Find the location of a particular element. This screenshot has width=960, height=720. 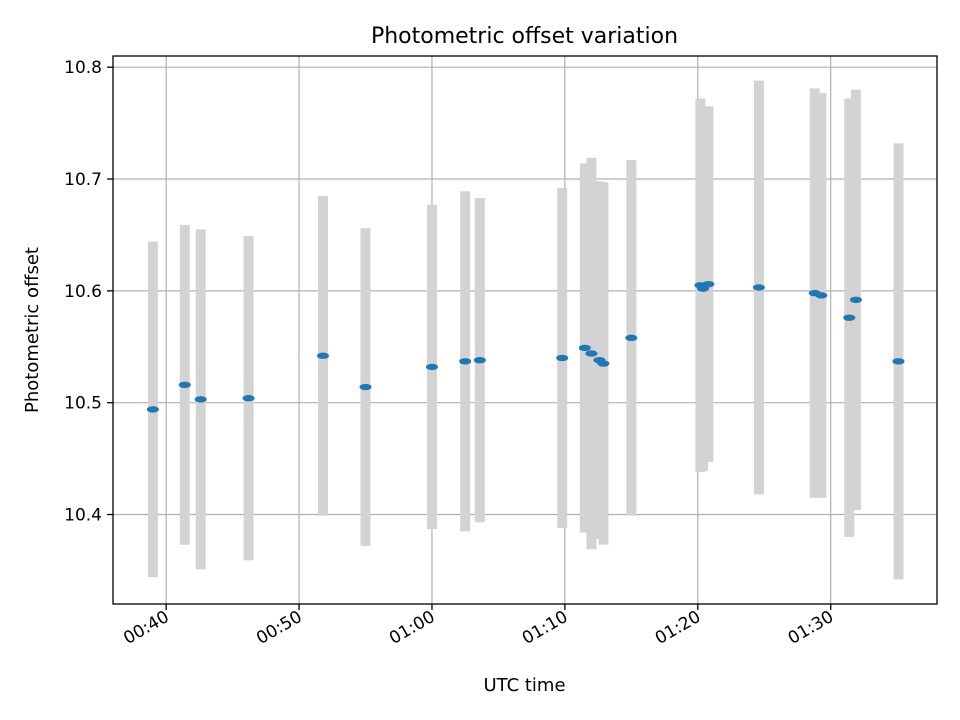

x-tick-label: 00:40 is located at coordinates (146, 628).